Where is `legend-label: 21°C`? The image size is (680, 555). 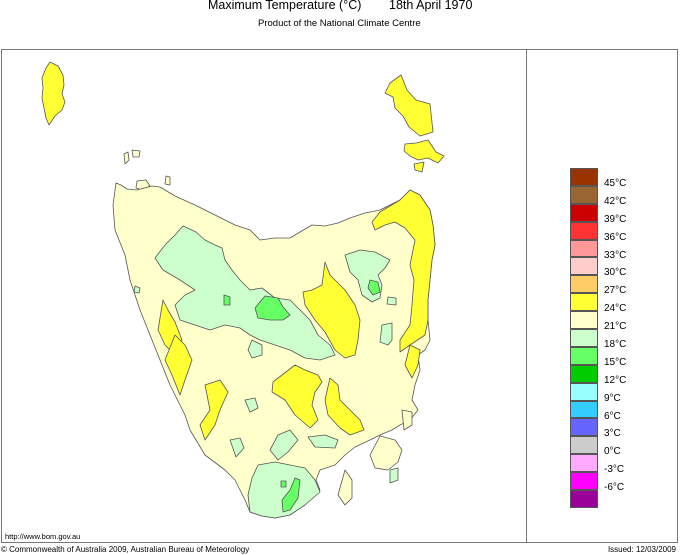
legend-label: 21°C is located at coordinates (615, 327).